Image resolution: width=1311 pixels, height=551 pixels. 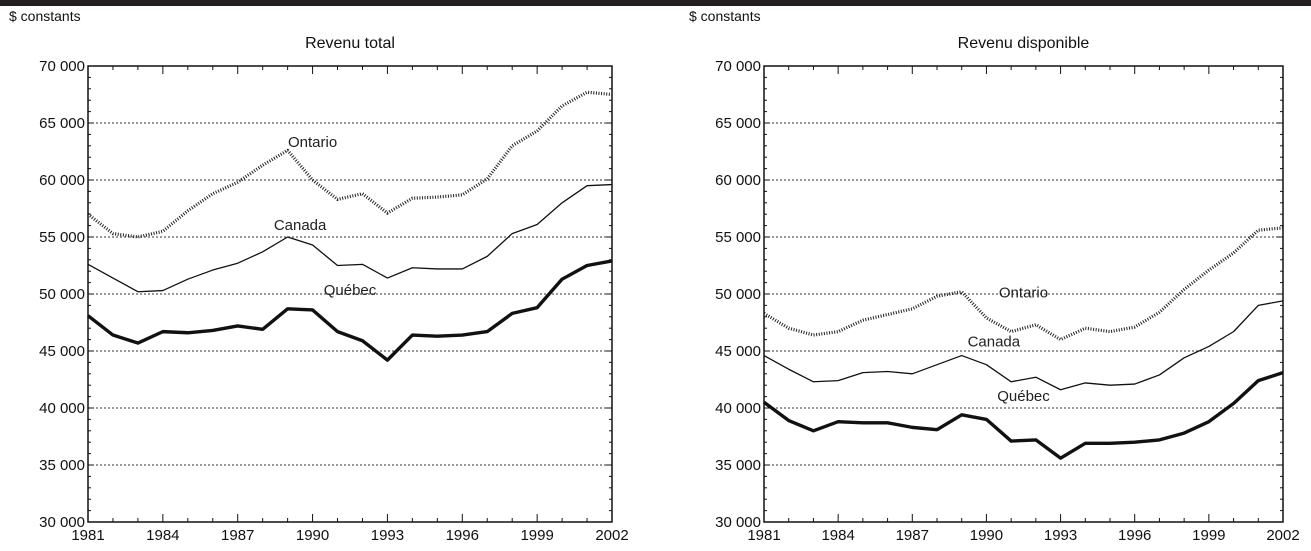 I want to click on chart-title: Revenu total, so click(x=350, y=43).